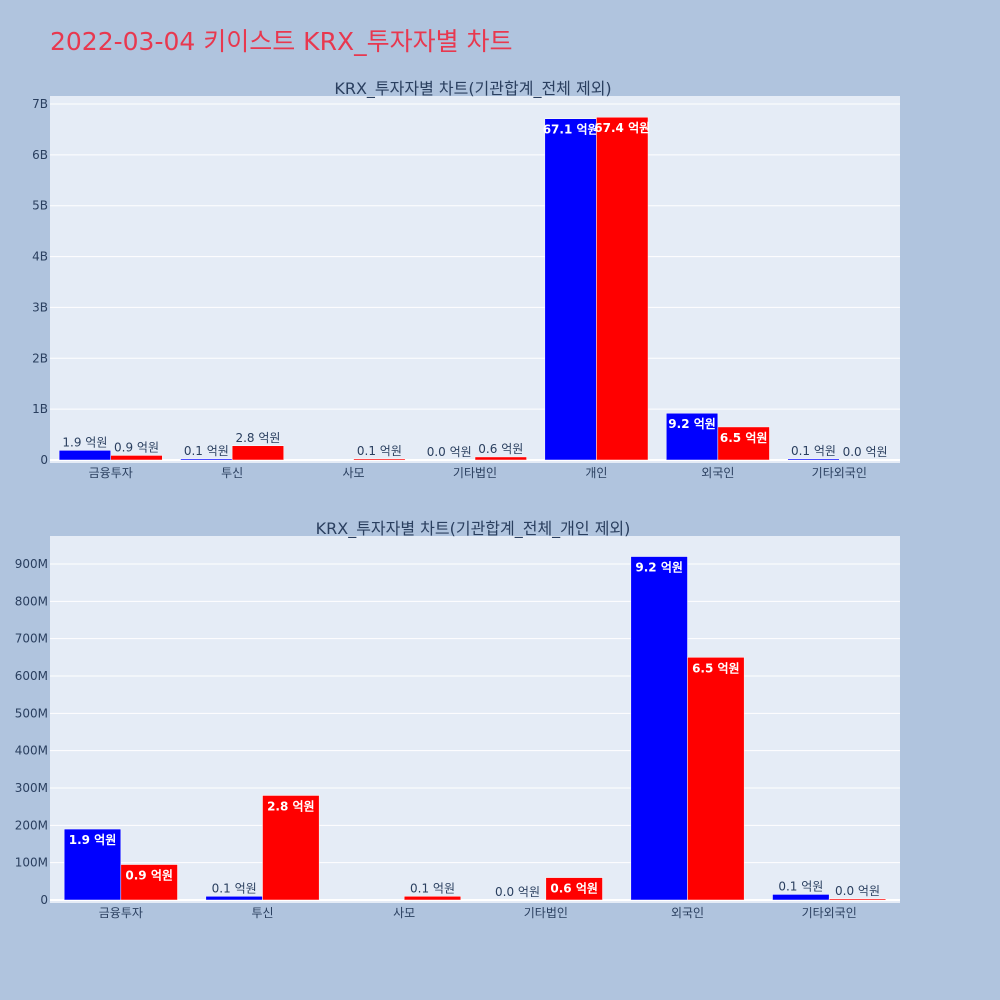  What do you see at coordinates (596, 473) in the screenshot?
I see `x-tick-label: 개인` at bounding box center [596, 473].